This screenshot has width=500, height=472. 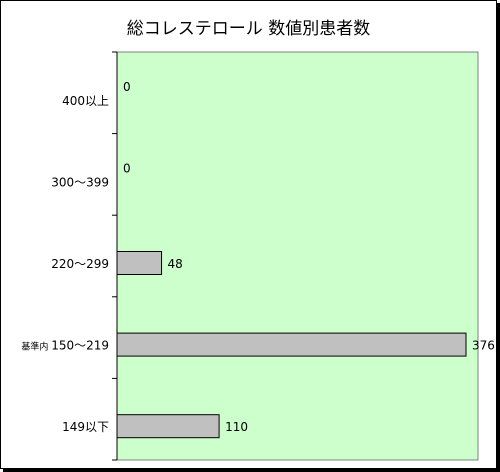 I want to click on value-label: 110, so click(x=236, y=427).